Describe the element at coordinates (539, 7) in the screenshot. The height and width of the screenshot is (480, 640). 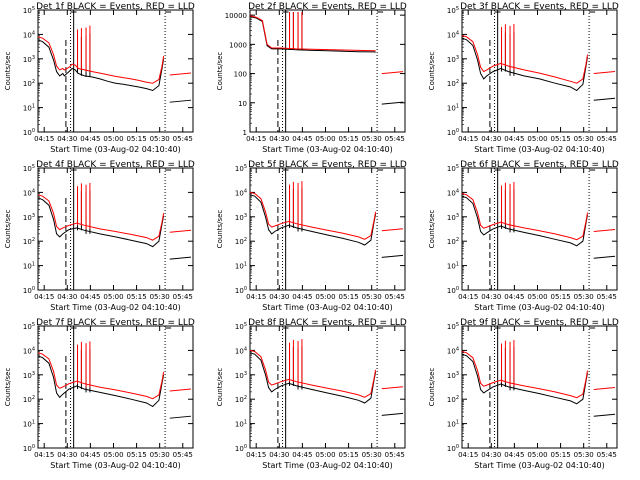
I see `chart-title: Det 3f BLACK = Events, RED = LLD` at that location.